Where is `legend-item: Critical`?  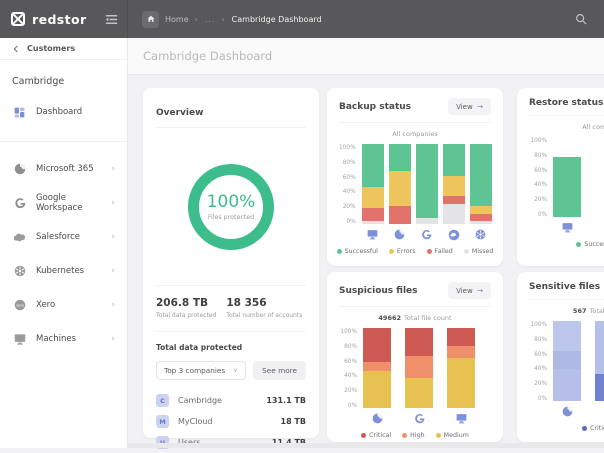
legend-item: Critical is located at coordinates (376, 435).